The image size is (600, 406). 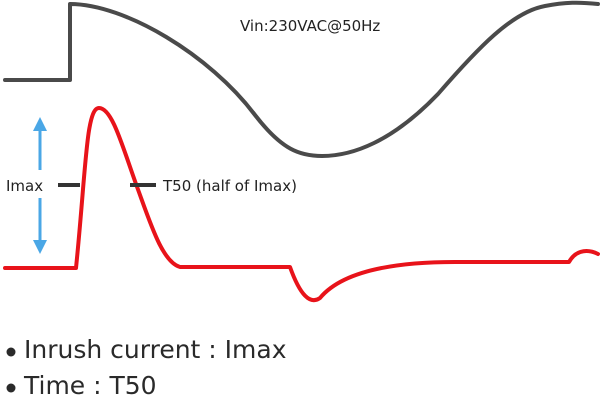 I want to click on vin-label: Vin:230VAC@50Hz, so click(x=310, y=26).